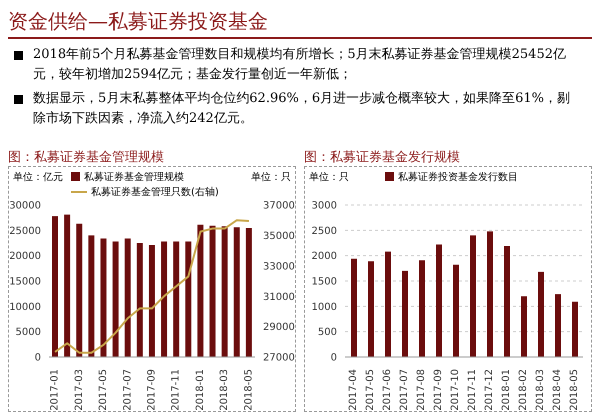  I want to click on y-tick-label: 5000, so click(28, 332).